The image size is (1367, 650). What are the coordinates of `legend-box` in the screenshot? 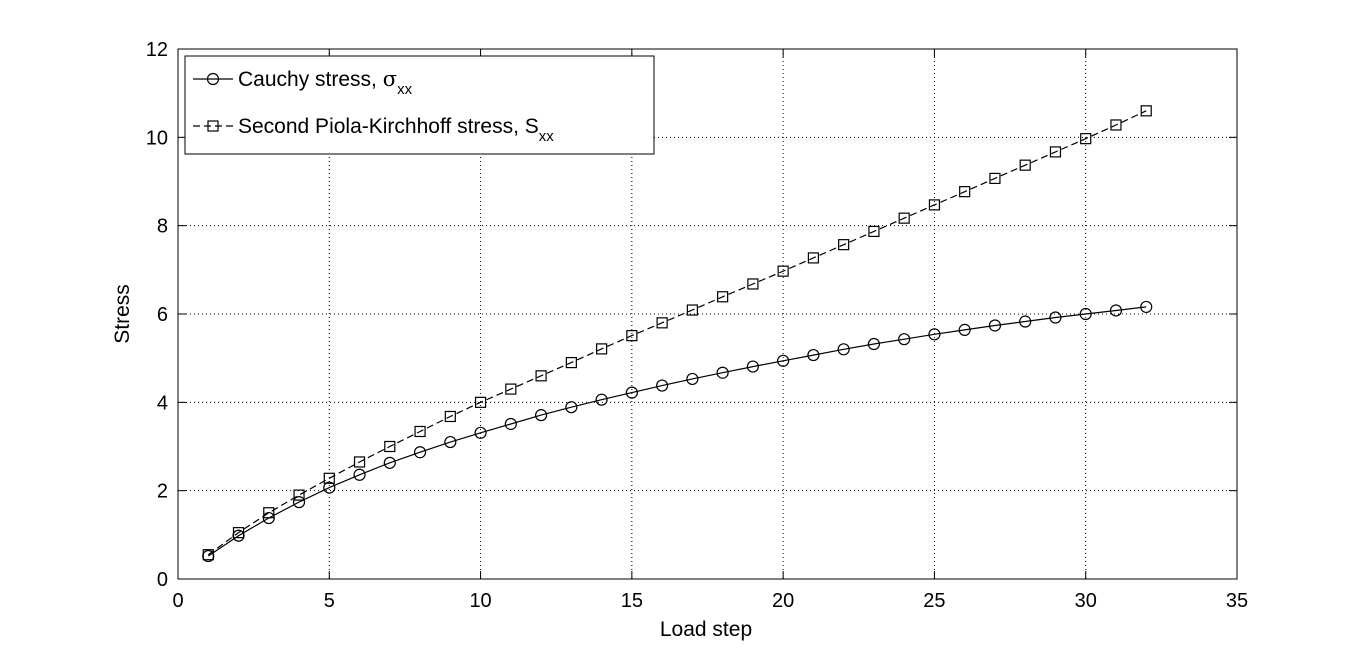 It's located at (419, 105).